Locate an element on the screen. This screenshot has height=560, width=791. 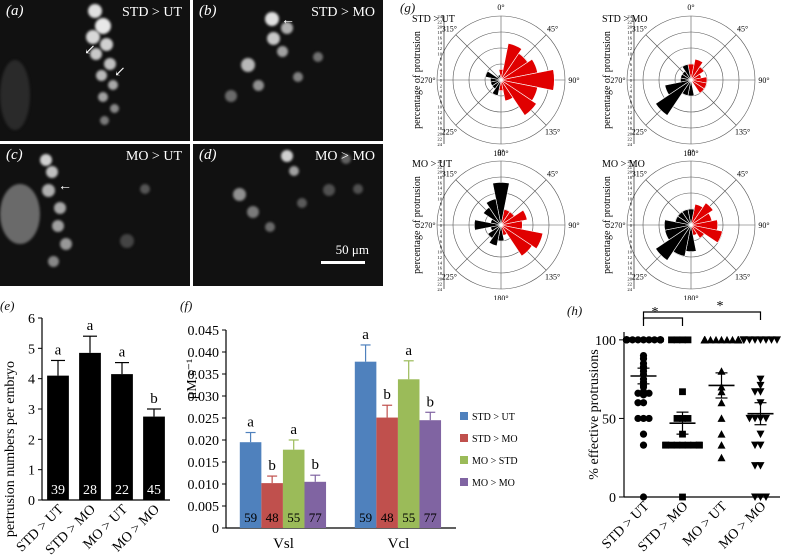
micrograph-d: (d) MO > MO 50 μm is located at coordinates (288, 215).